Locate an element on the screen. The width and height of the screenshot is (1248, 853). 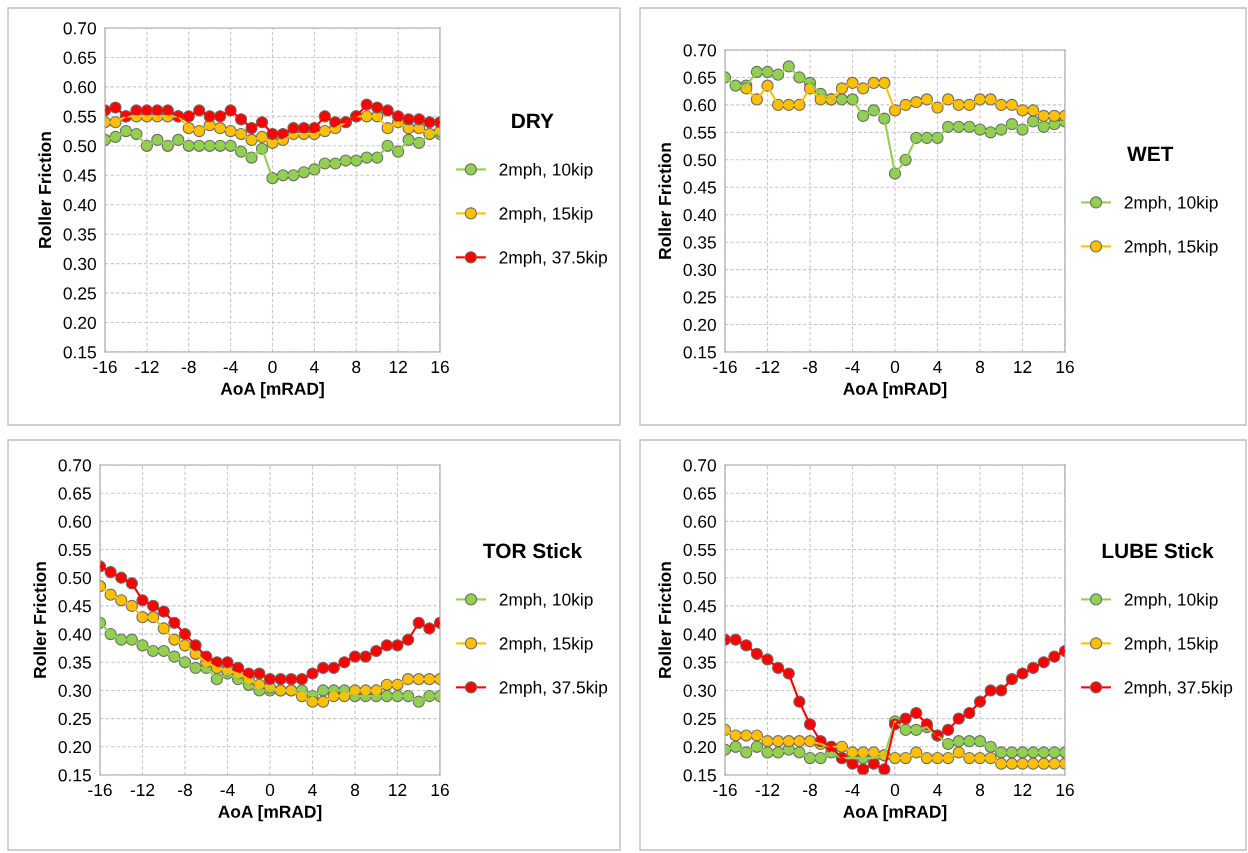
legend-title: WET is located at coordinates (1150, 154).